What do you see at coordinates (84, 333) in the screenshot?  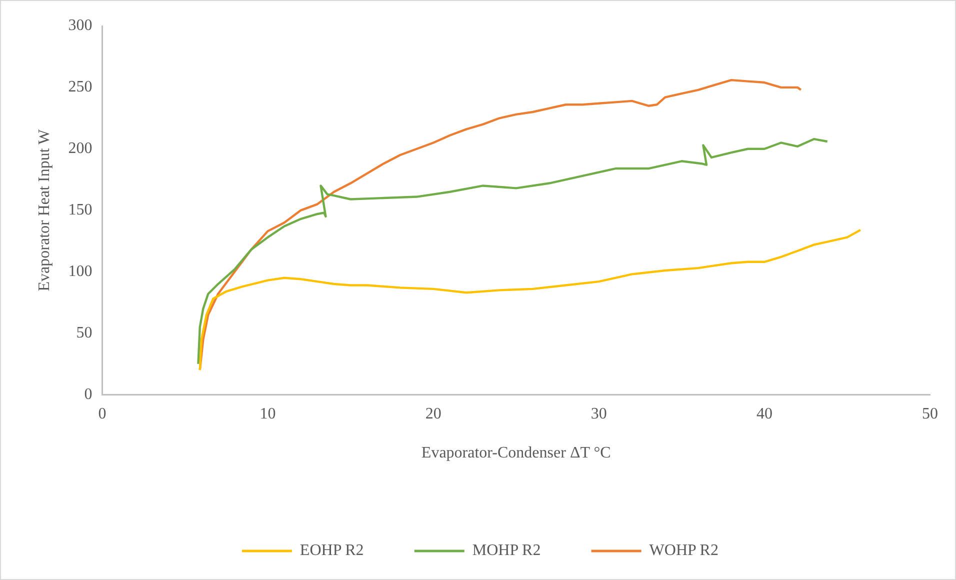 I see `y-tick-label: 50` at bounding box center [84, 333].